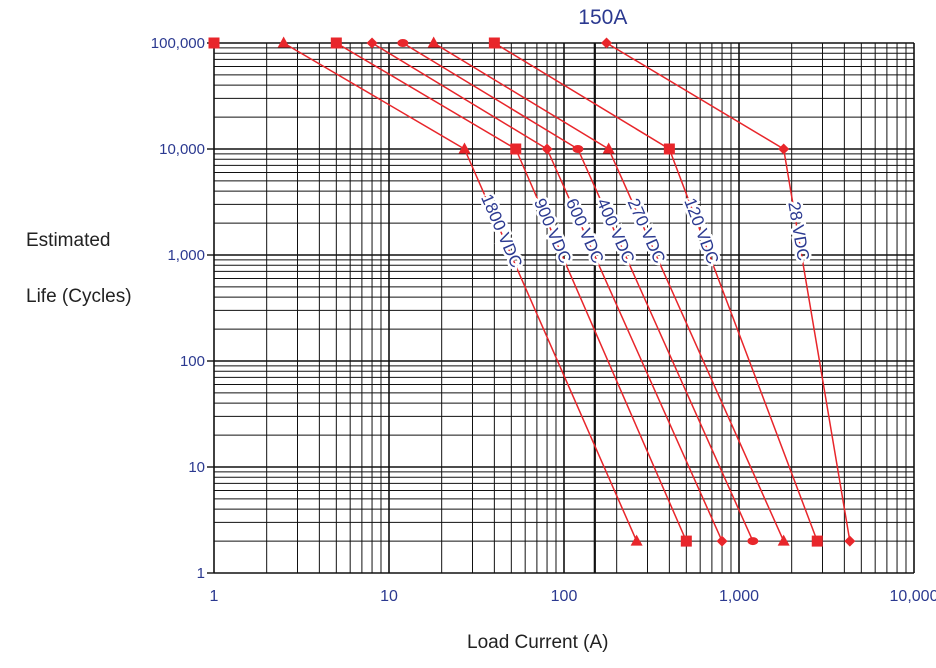  I want to click on y-axis-label-line2: Life (Cycles), so click(79, 296).